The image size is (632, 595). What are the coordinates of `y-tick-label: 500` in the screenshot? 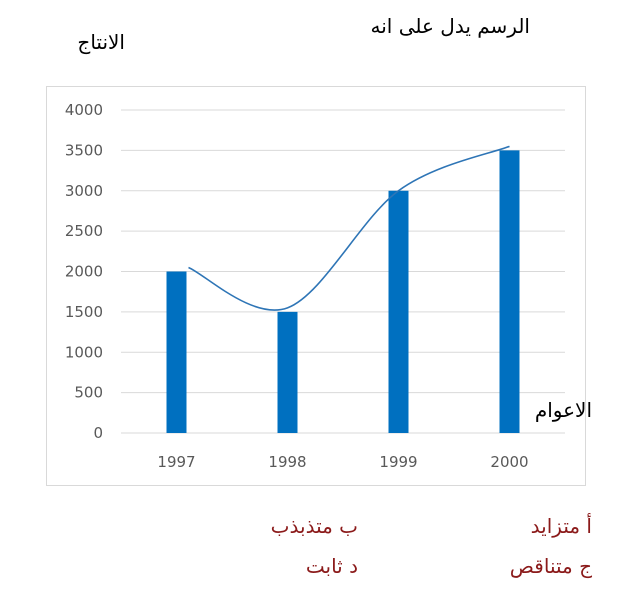 It's located at (88, 393).